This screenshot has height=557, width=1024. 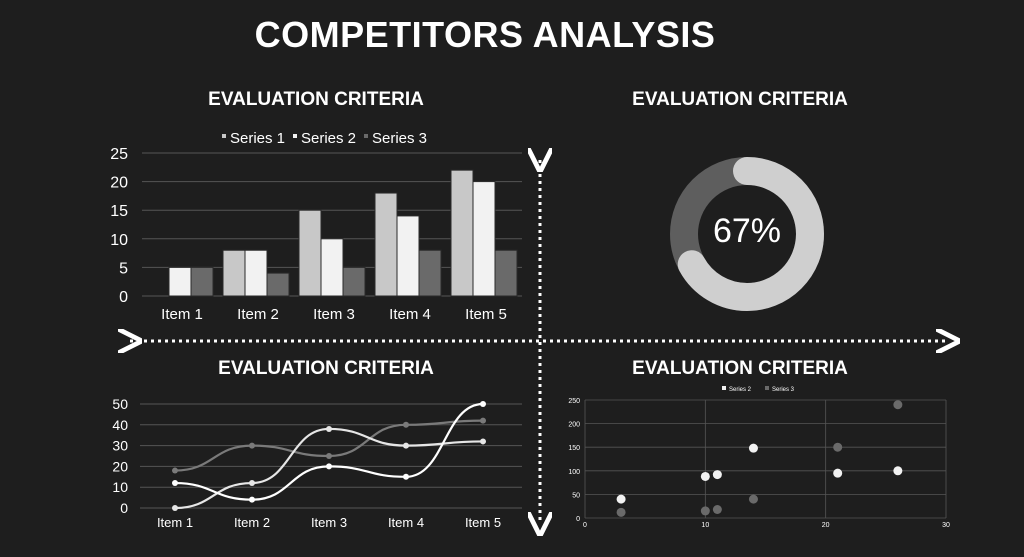 I want to click on bar-legend-label: Series 1, so click(x=257, y=138).